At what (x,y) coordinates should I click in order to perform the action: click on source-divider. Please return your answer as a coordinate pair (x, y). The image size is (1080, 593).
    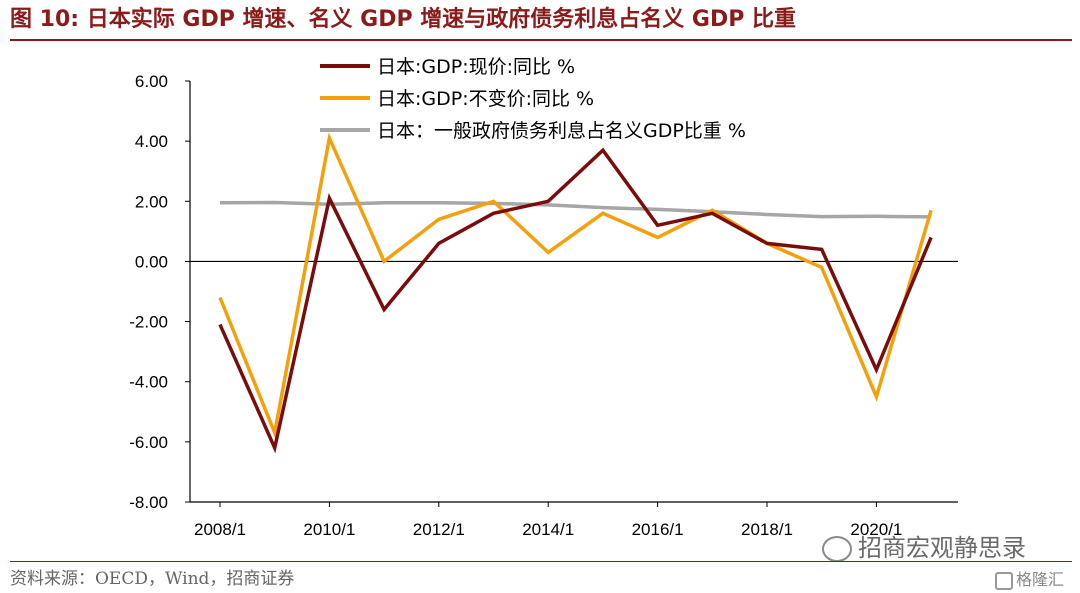
    Looking at the image, I should click on (541, 561).